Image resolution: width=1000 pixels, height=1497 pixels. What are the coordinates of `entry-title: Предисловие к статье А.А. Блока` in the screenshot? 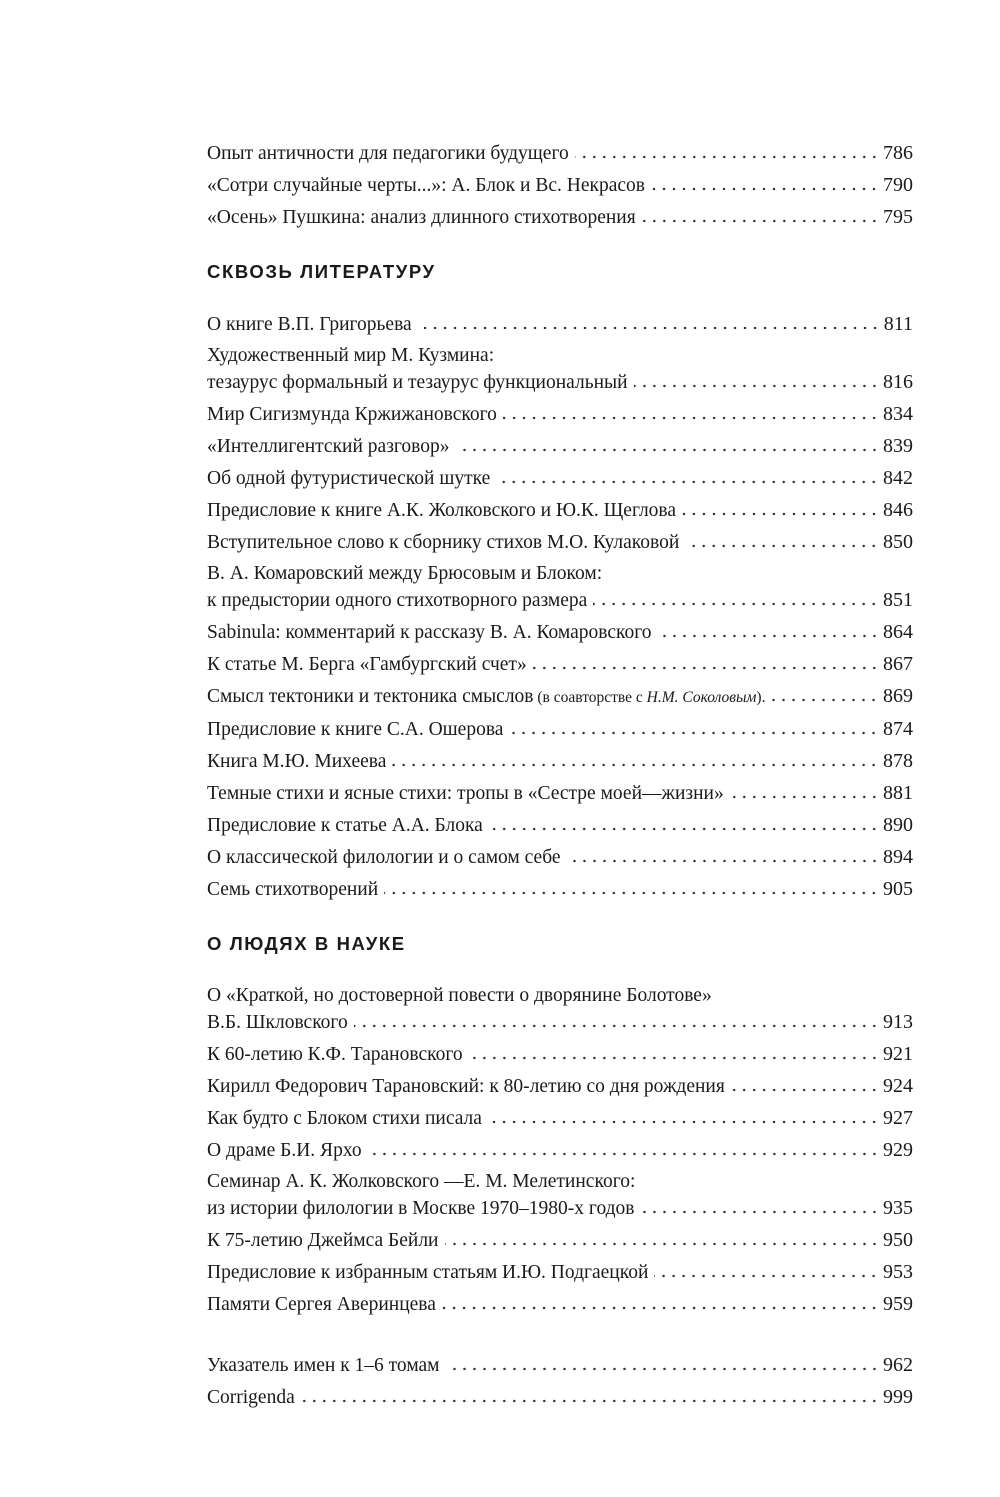 It's located at (345, 826).